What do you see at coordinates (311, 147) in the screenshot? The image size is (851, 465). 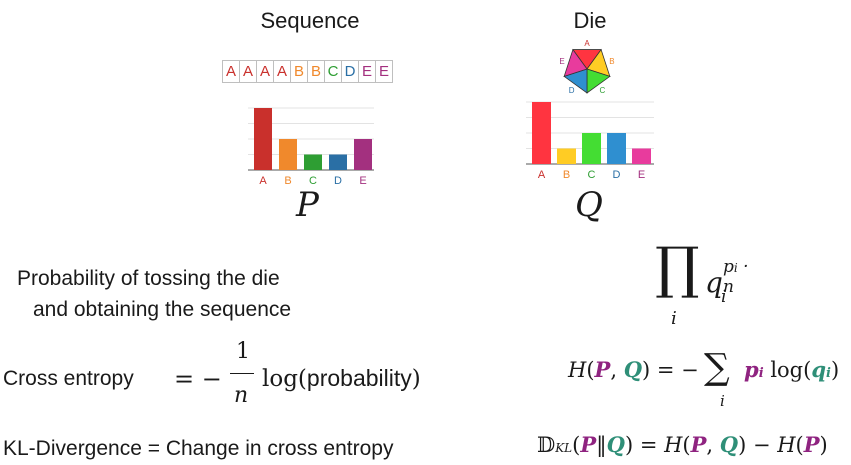 I see `bar-chart-p: A B C D E` at bounding box center [311, 147].